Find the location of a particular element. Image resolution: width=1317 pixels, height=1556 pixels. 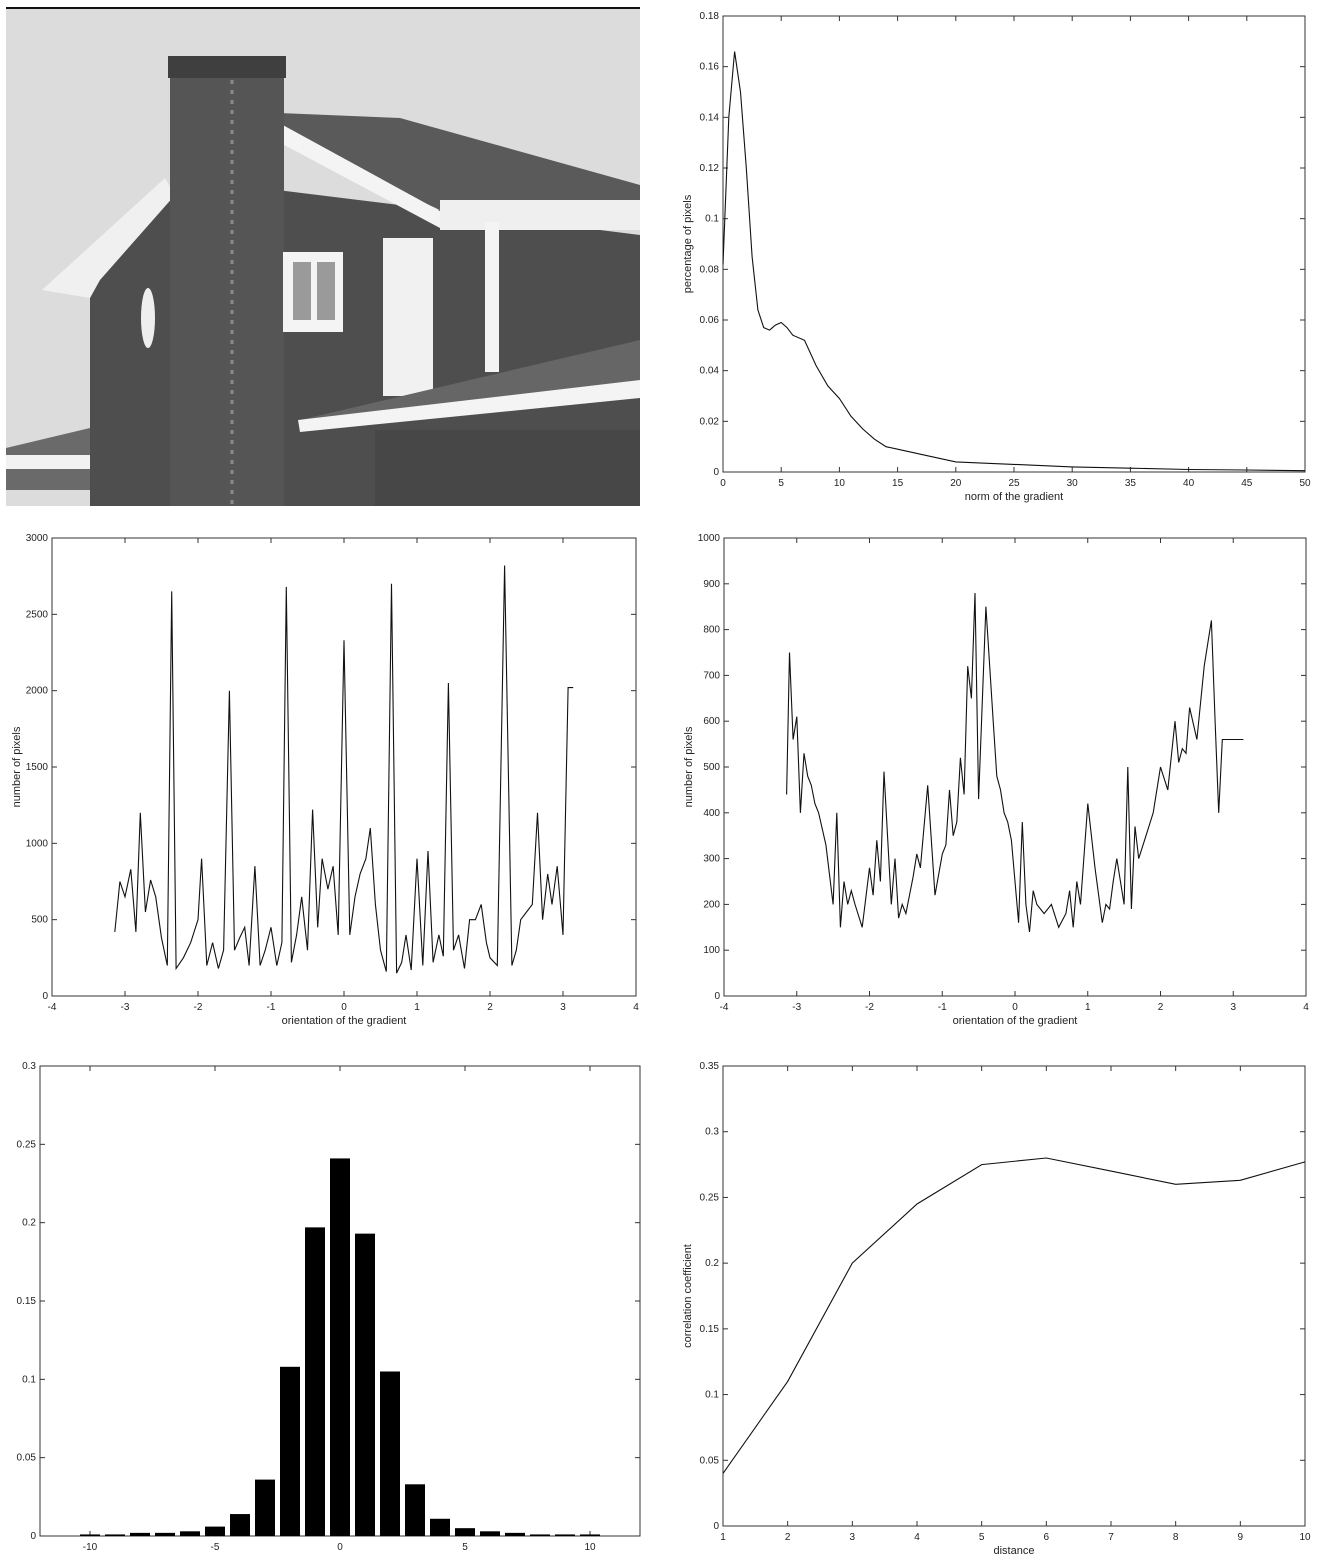

x-tick-label: -5 is located at coordinates (215, 1547).